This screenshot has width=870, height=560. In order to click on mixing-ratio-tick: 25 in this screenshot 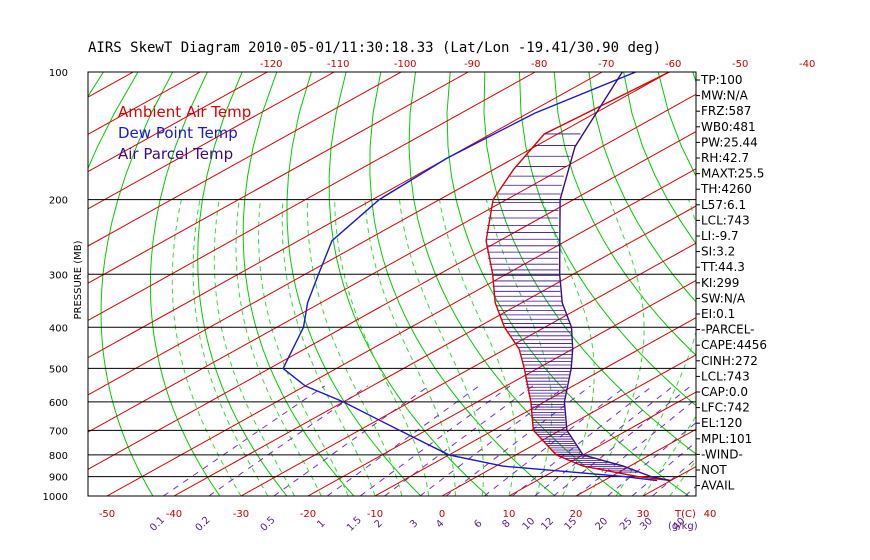, I will do `click(626, 524)`.